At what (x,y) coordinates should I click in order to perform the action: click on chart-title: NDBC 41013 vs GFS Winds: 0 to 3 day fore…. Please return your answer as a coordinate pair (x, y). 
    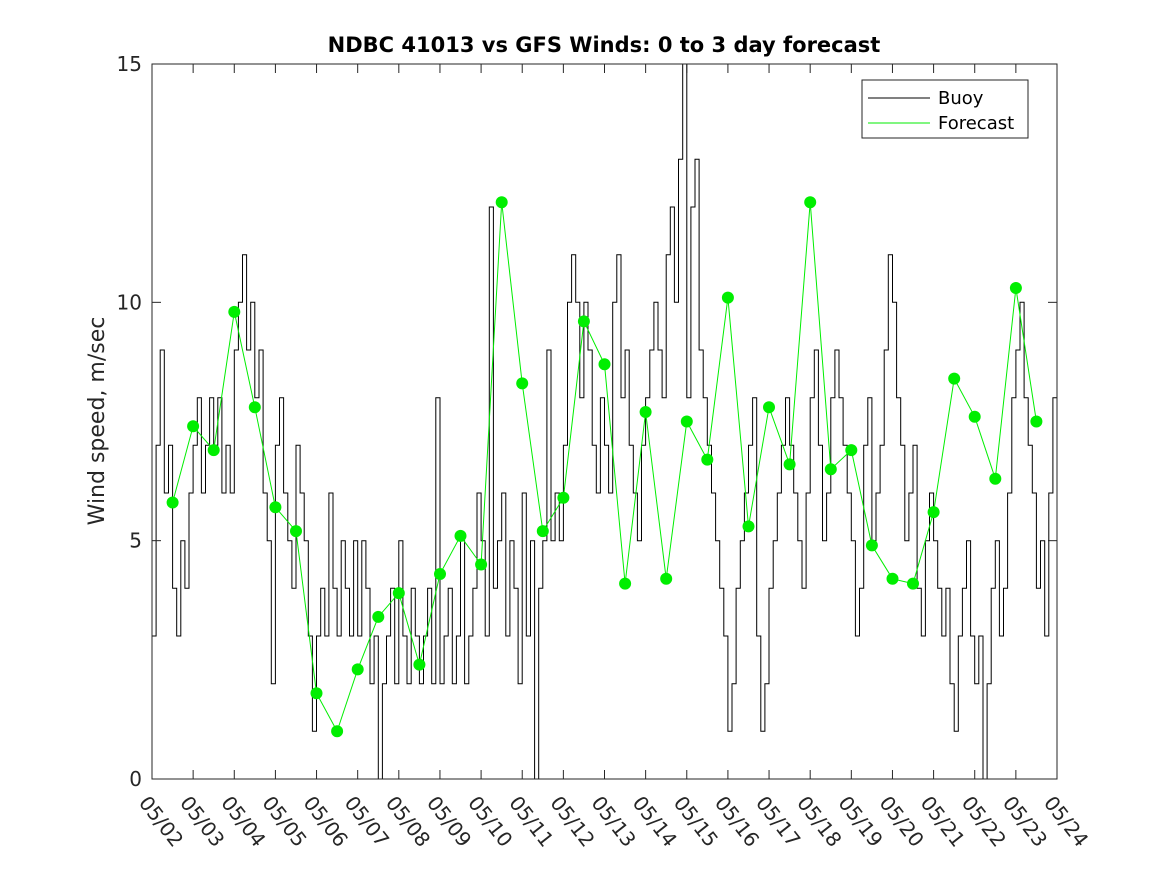
    Looking at the image, I should click on (604, 45).